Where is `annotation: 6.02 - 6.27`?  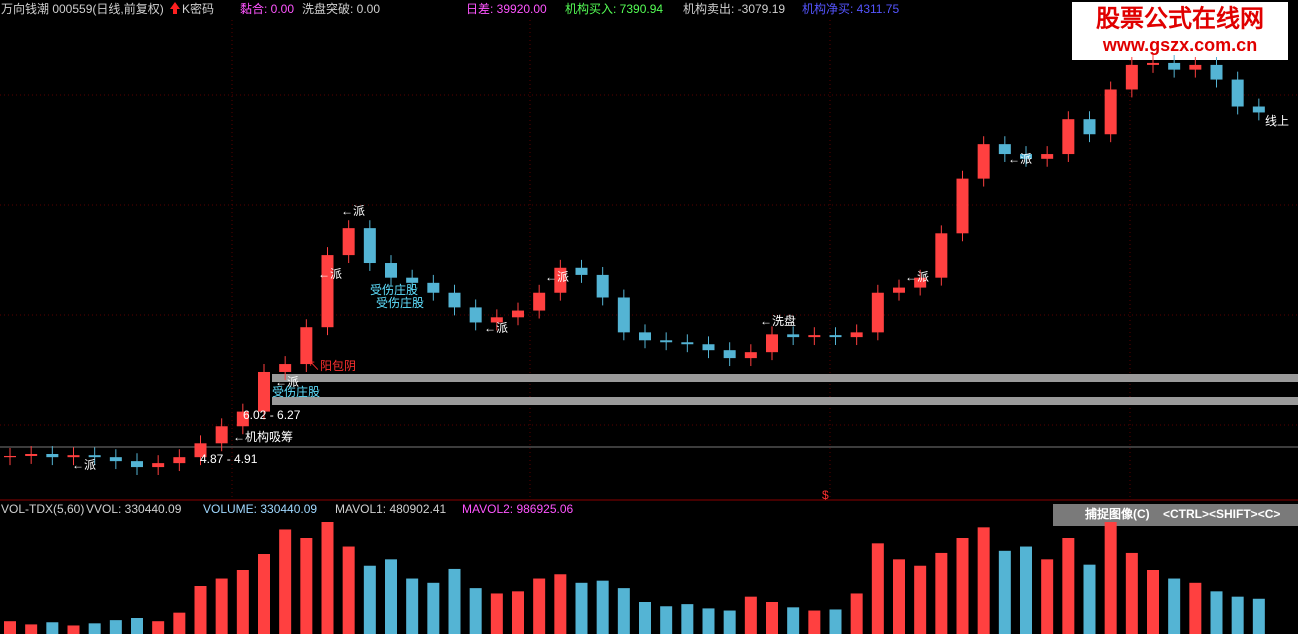 annotation: 6.02 - 6.27 is located at coordinates (272, 415).